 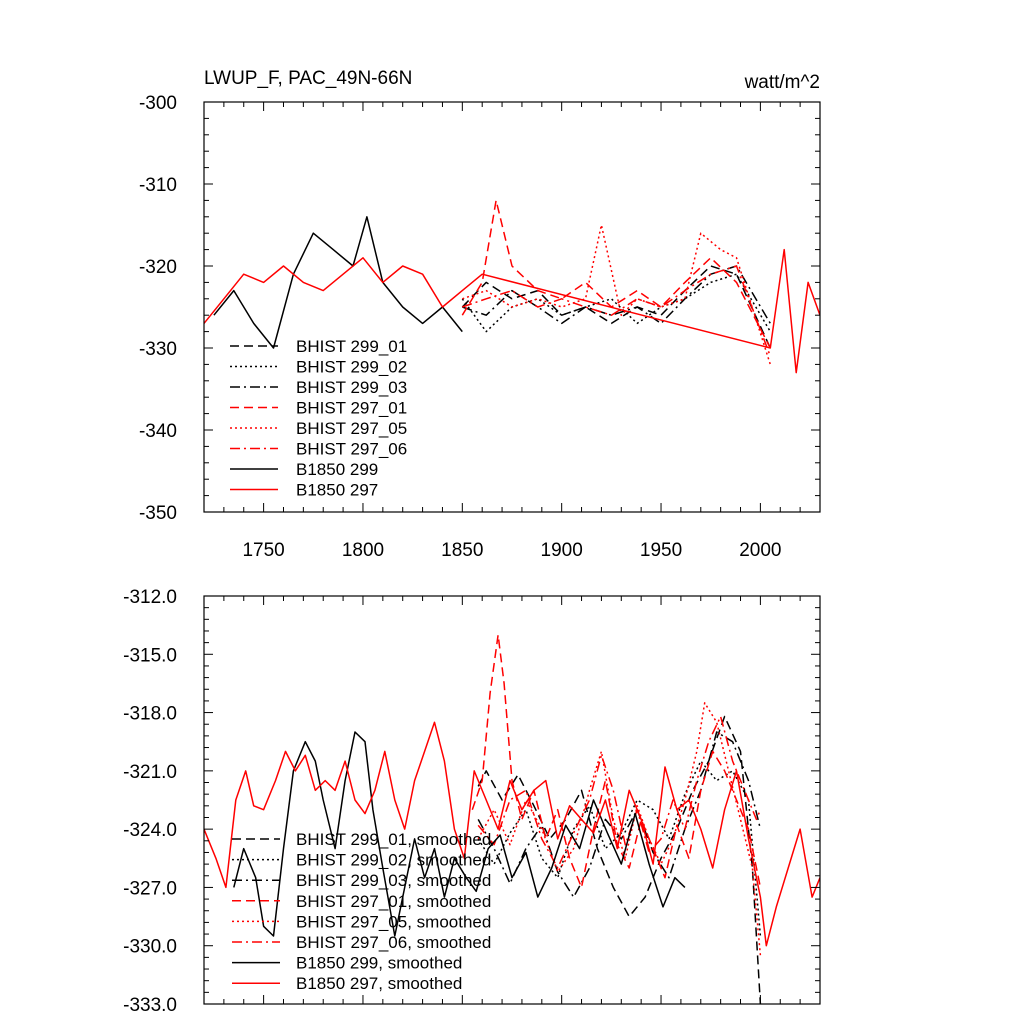 What do you see at coordinates (351, 346) in the screenshot?
I see `legend-label: BHIST 299_01` at bounding box center [351, 346].